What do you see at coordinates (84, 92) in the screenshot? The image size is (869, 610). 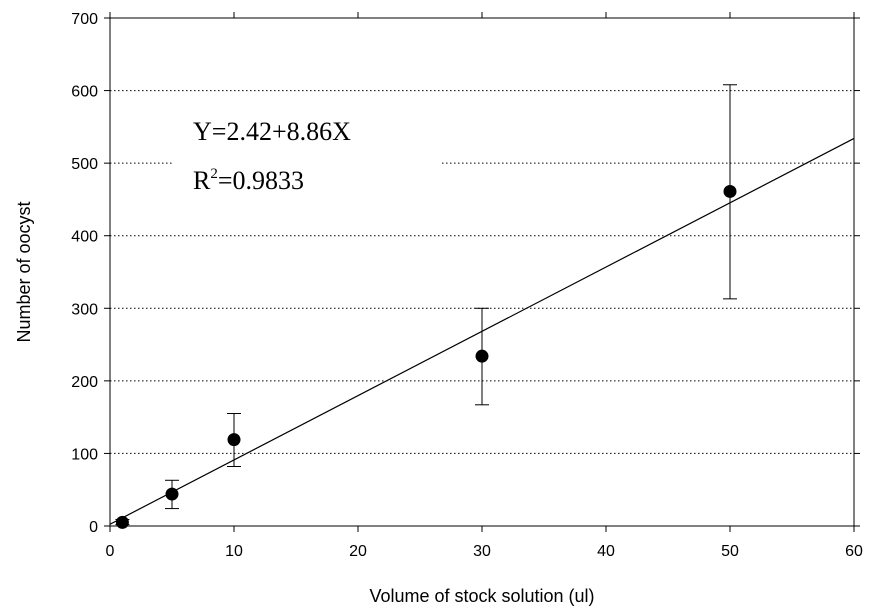 I see `y-tick-label-6: 600` at bounding box center [84, 92].